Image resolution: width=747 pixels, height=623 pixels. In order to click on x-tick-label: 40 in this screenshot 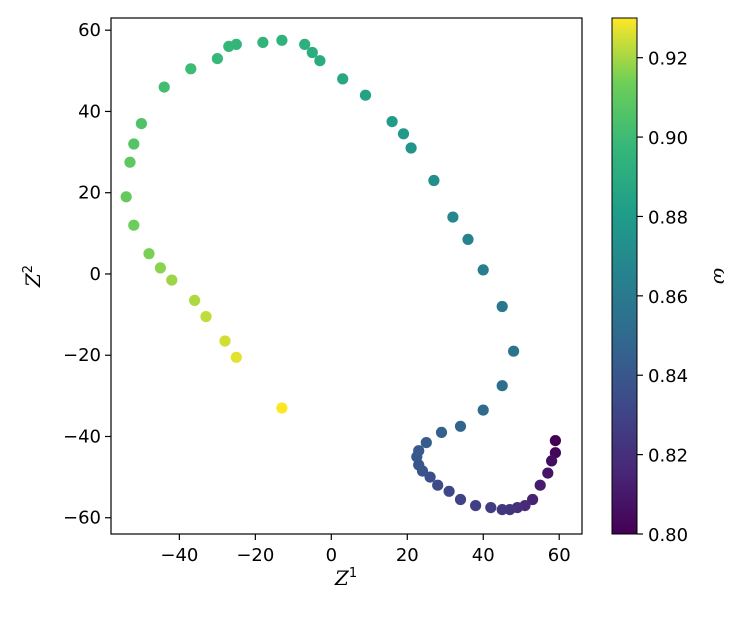, I will do `click(483, 555)`.